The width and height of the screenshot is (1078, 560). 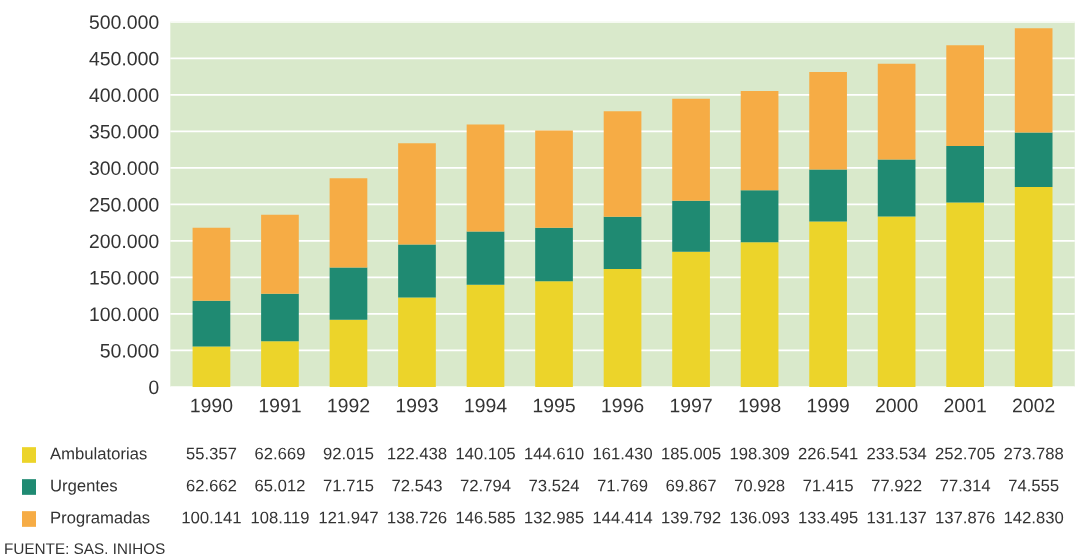 I want to click on y-tick-label: 50.000, so click(x=129, y=350).